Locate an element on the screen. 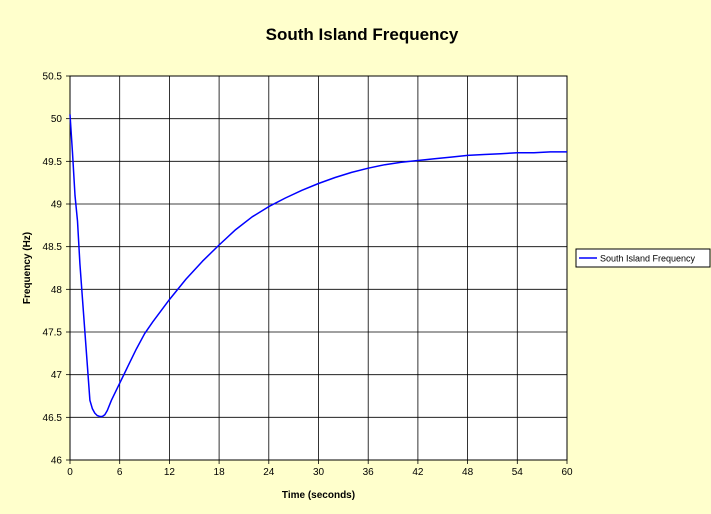 This screenshot has height=514, width=711. legend: South Island Frequency is located at coordinates (643, 258).